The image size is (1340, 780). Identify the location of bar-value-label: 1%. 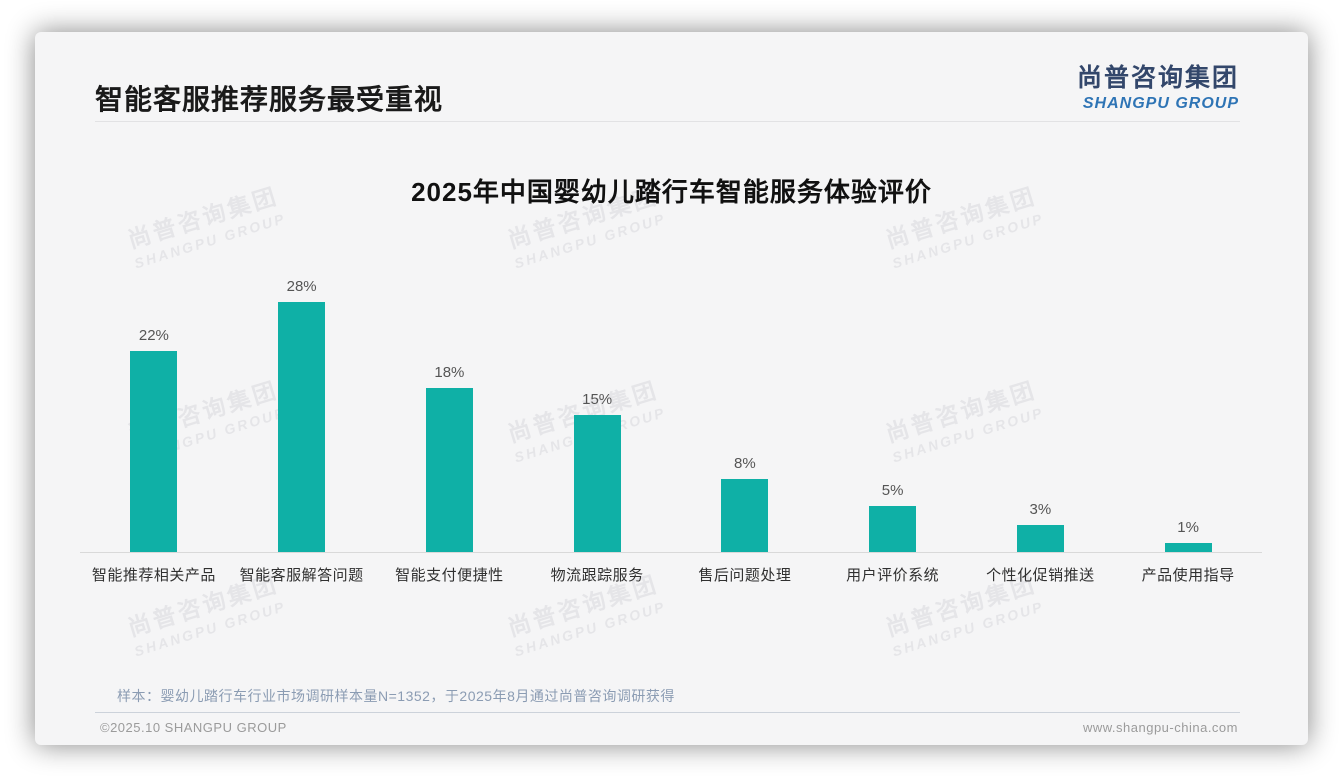
(1188, 527).